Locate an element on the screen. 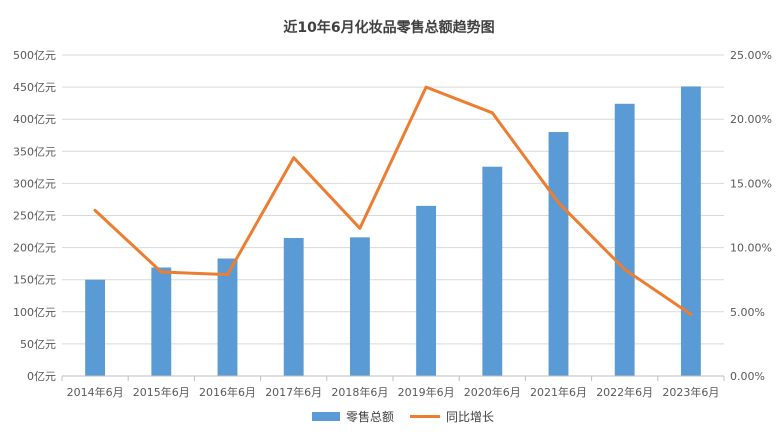  y-left-tick-label: 400亿元 is located at coordinates (34, 119).